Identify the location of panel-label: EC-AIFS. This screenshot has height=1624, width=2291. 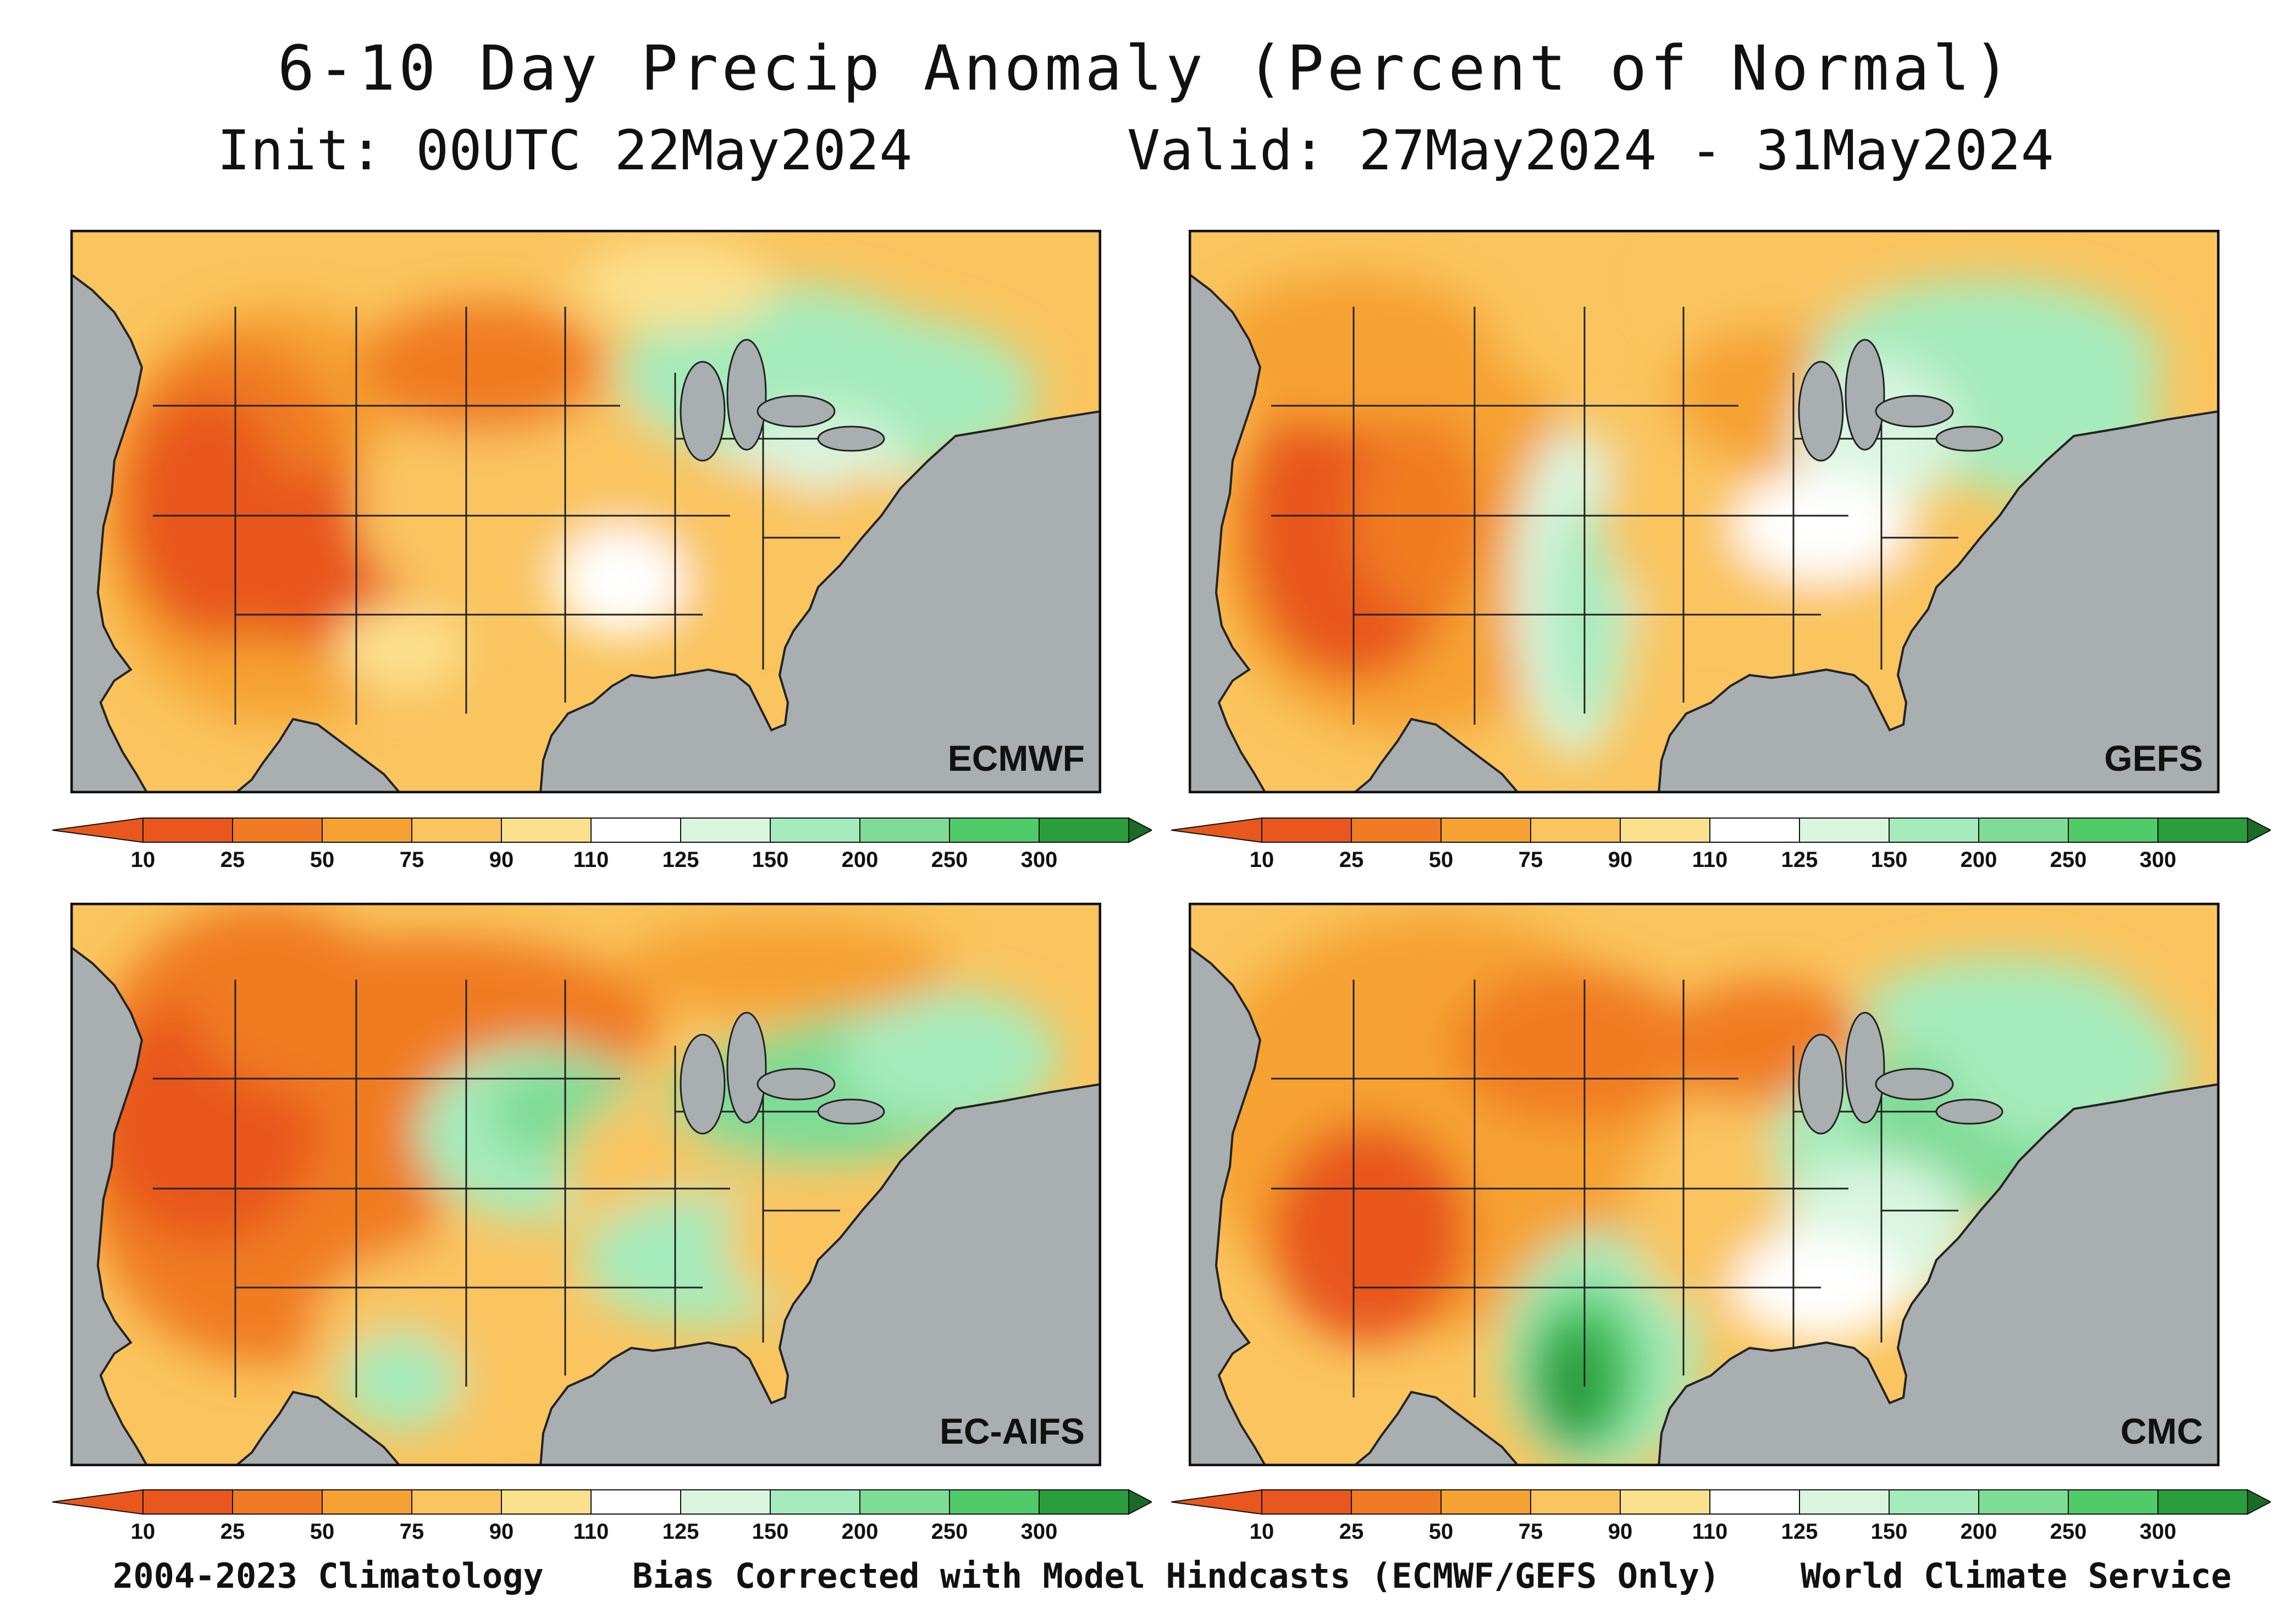
(1012, 1431).